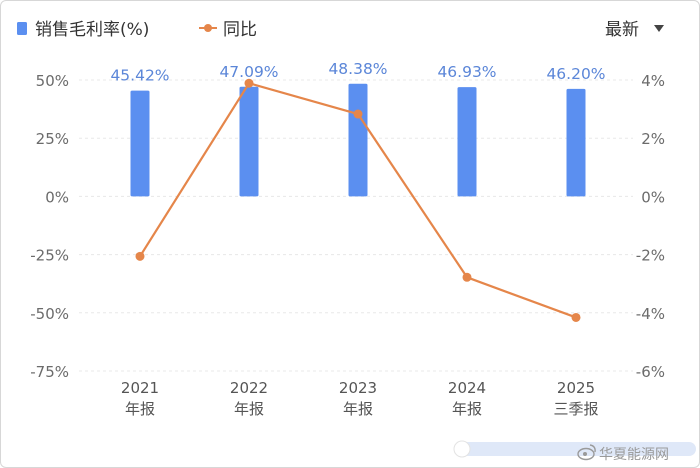 The image size is (700, 468). Describe the element at coordinates (659, 28) in the screenshot. I see `caret-down-icon` at that location.